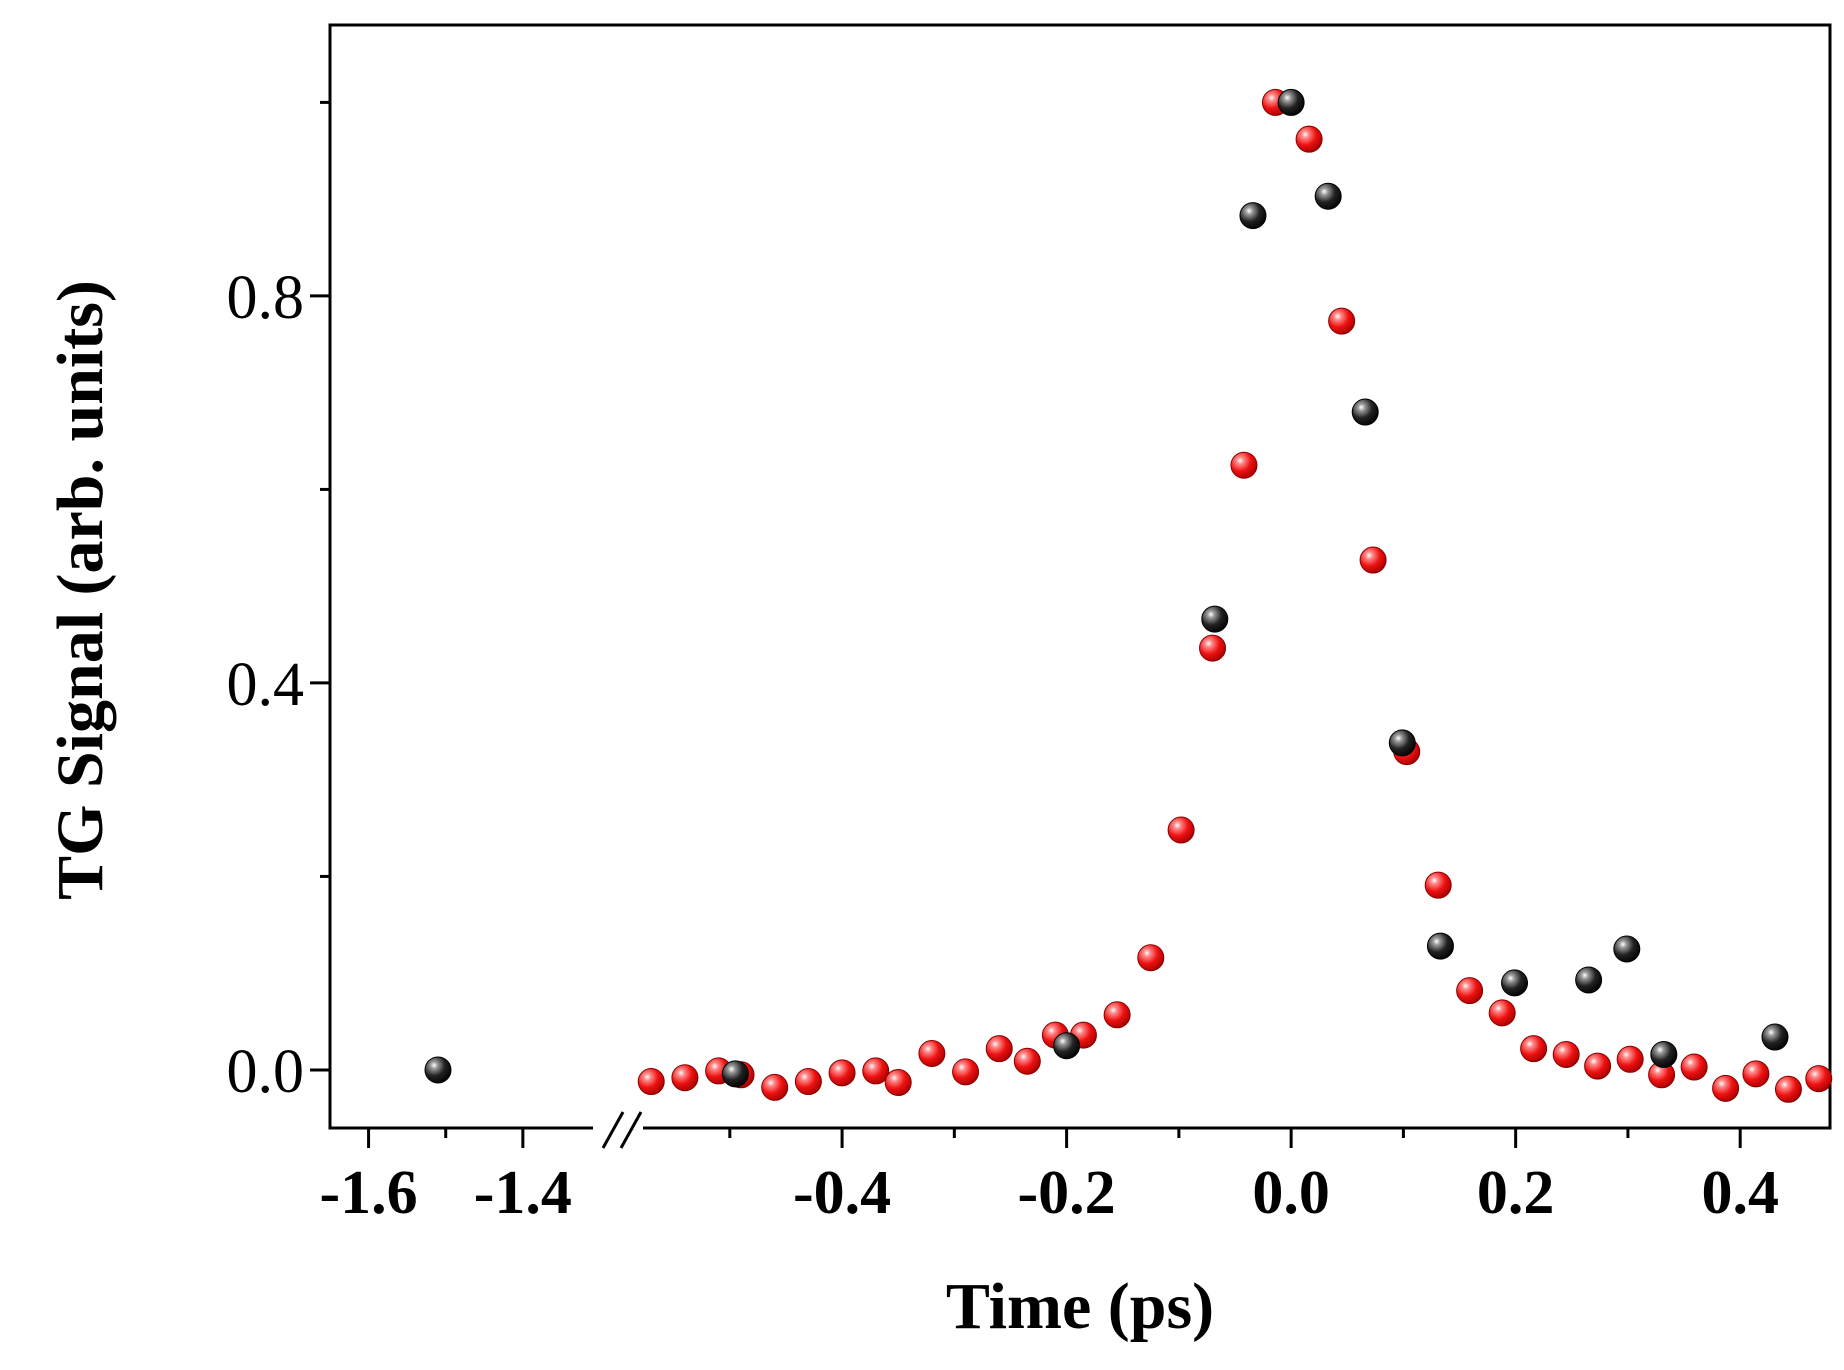  What do you see at coordinates (523, 1193) in the screenshot?
I see `x-tick-label--1-4: -1.4` at bounding box center [523, 1193].